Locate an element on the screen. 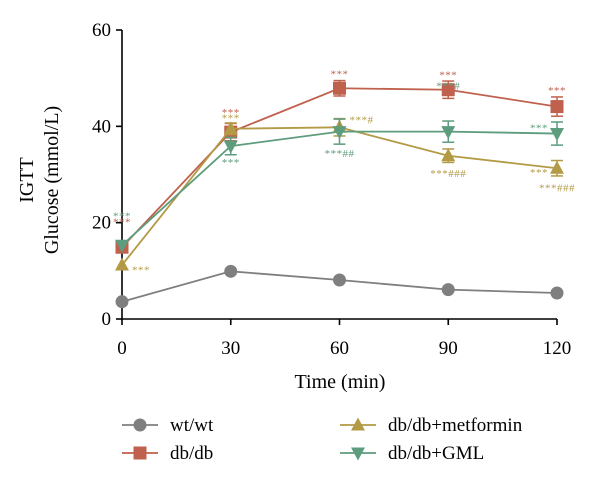 The image size is (600, 478). legend-item: db/db+metformin is located at coordinates (431, 425).